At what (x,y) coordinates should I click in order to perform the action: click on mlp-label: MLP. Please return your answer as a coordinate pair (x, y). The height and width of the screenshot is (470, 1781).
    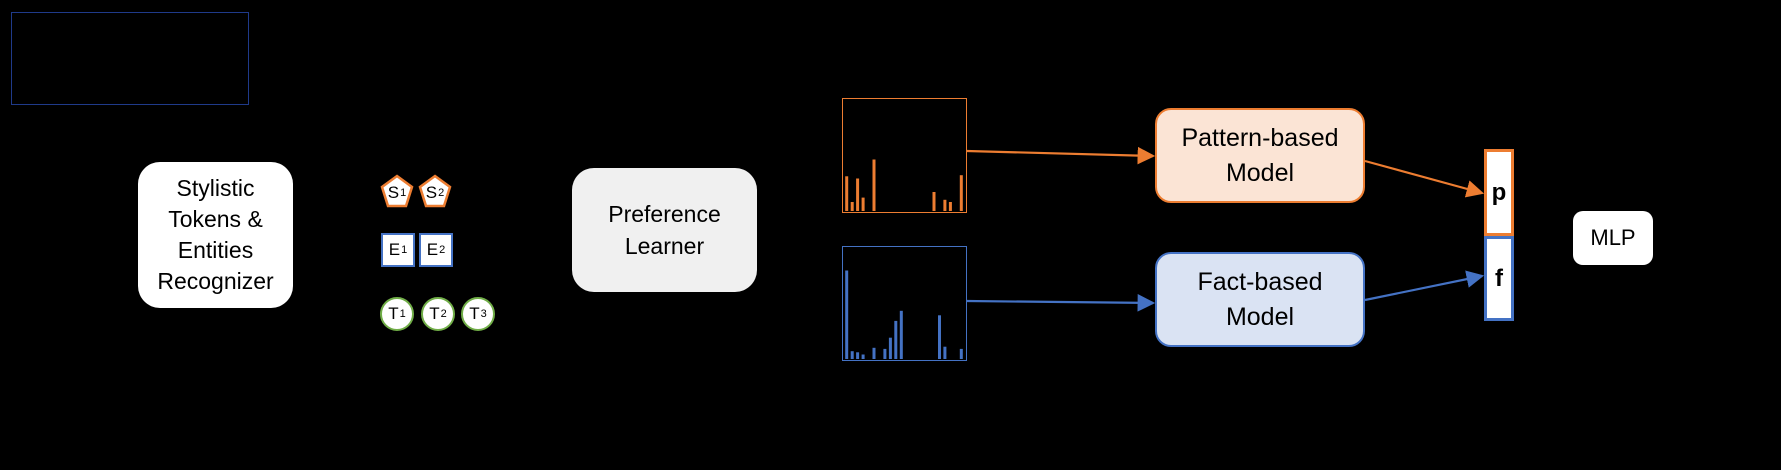
    Looking at the image, I should click on (1613, 237).